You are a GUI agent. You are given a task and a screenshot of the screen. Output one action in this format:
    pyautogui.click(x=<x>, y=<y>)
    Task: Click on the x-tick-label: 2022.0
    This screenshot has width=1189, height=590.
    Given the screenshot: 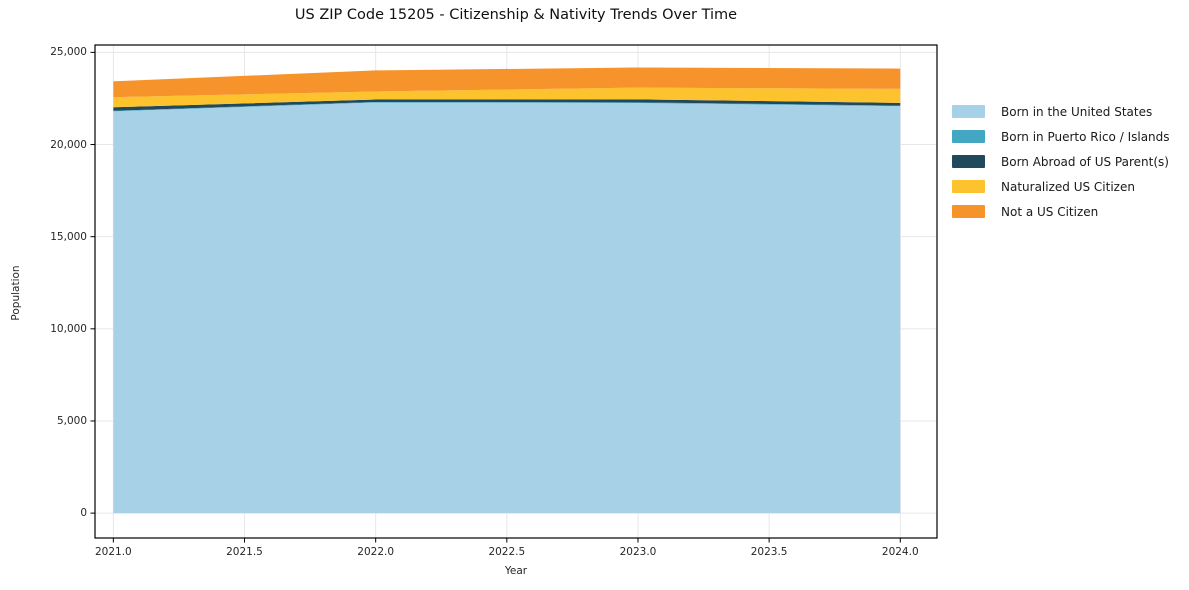 What is the action you would take?
    pyautogui.click(x=376, y=552)
    